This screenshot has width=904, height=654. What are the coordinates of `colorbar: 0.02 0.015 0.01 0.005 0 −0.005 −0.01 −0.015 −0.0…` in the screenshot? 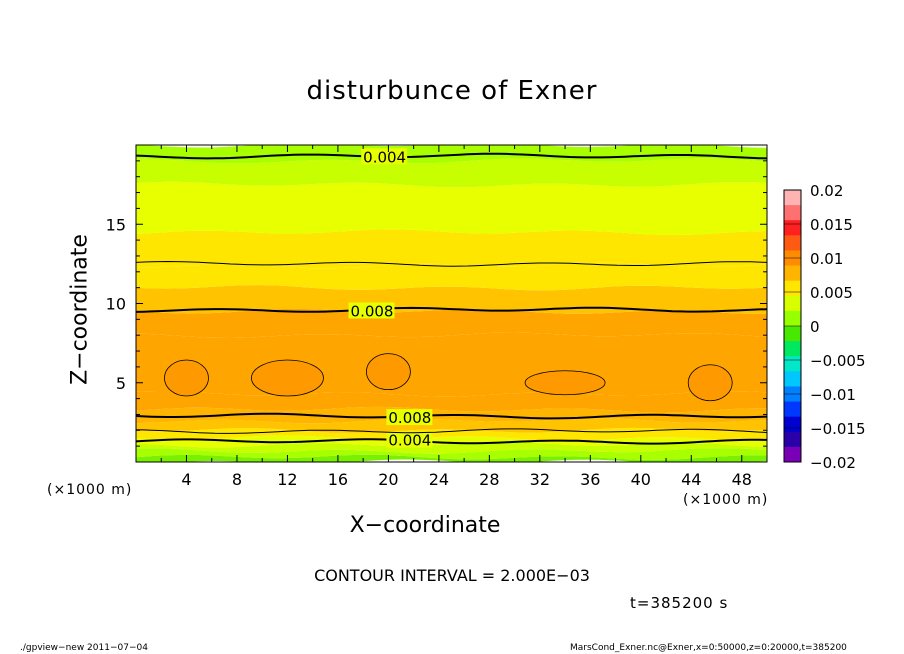 It's located at (824, 327).